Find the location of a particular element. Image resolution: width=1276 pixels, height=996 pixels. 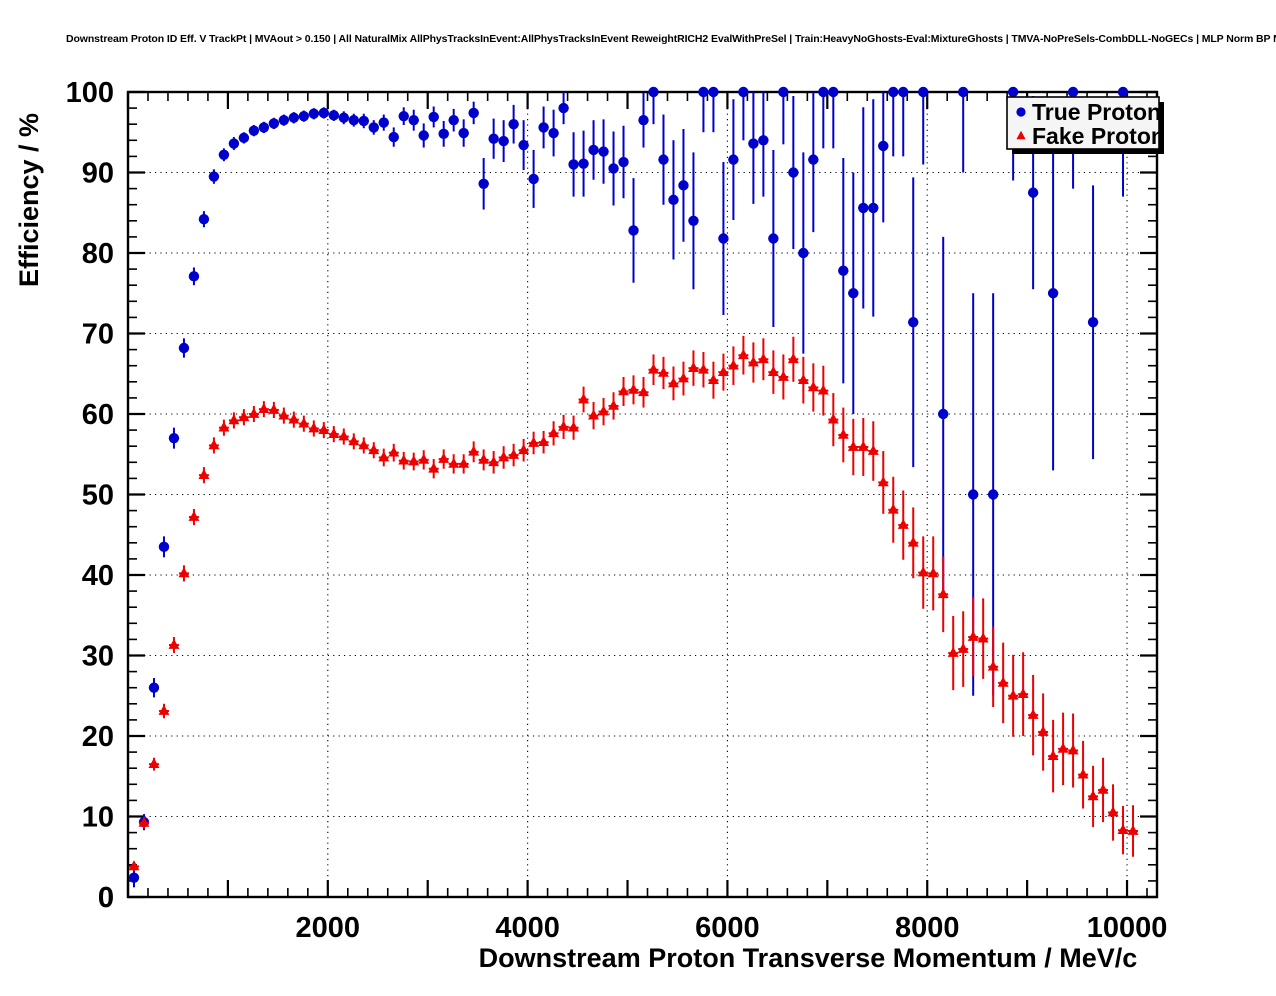

x-tick-label: 10000 is located at coordinates (1127, 928).